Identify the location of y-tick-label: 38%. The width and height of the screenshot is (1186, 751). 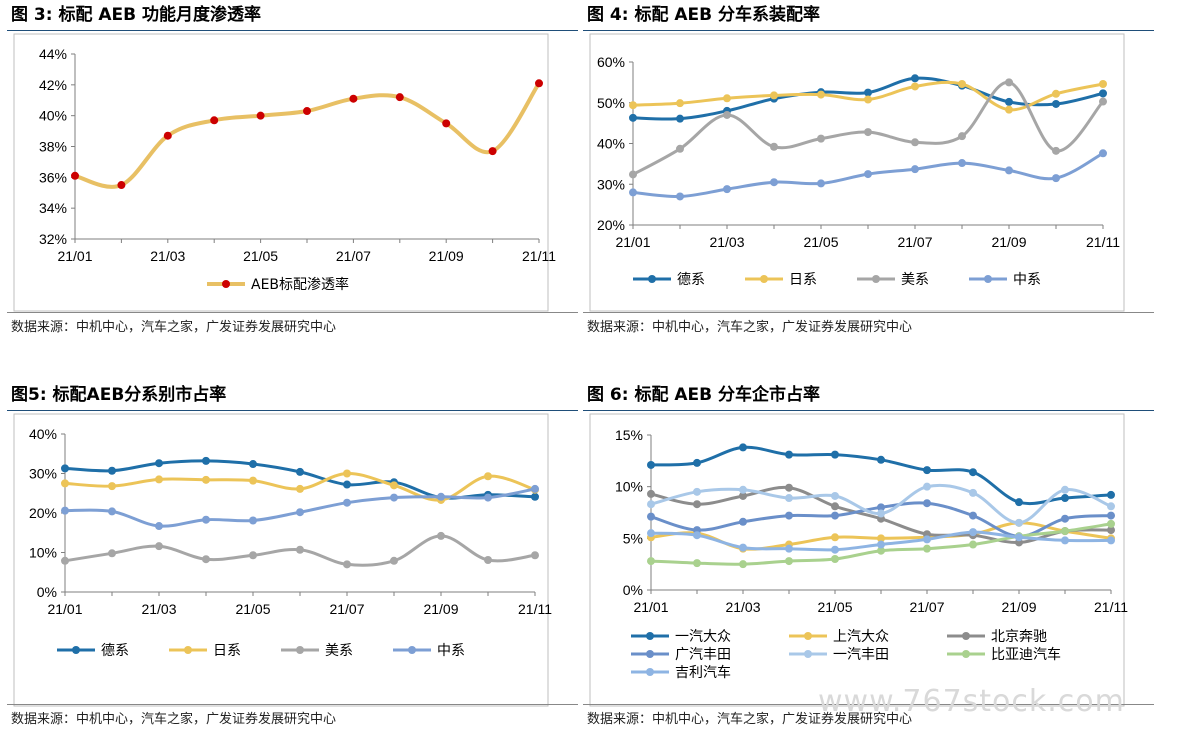
(53, 147).